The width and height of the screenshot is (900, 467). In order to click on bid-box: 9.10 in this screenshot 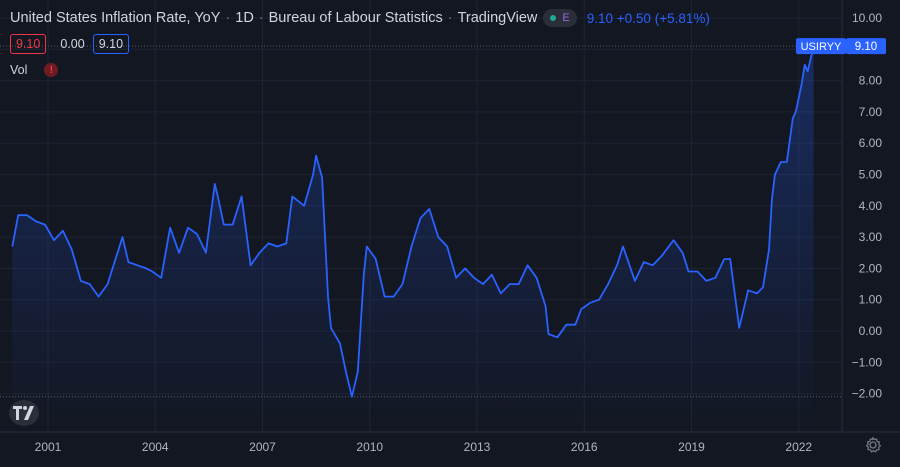, I will do `click(28, 44)`.